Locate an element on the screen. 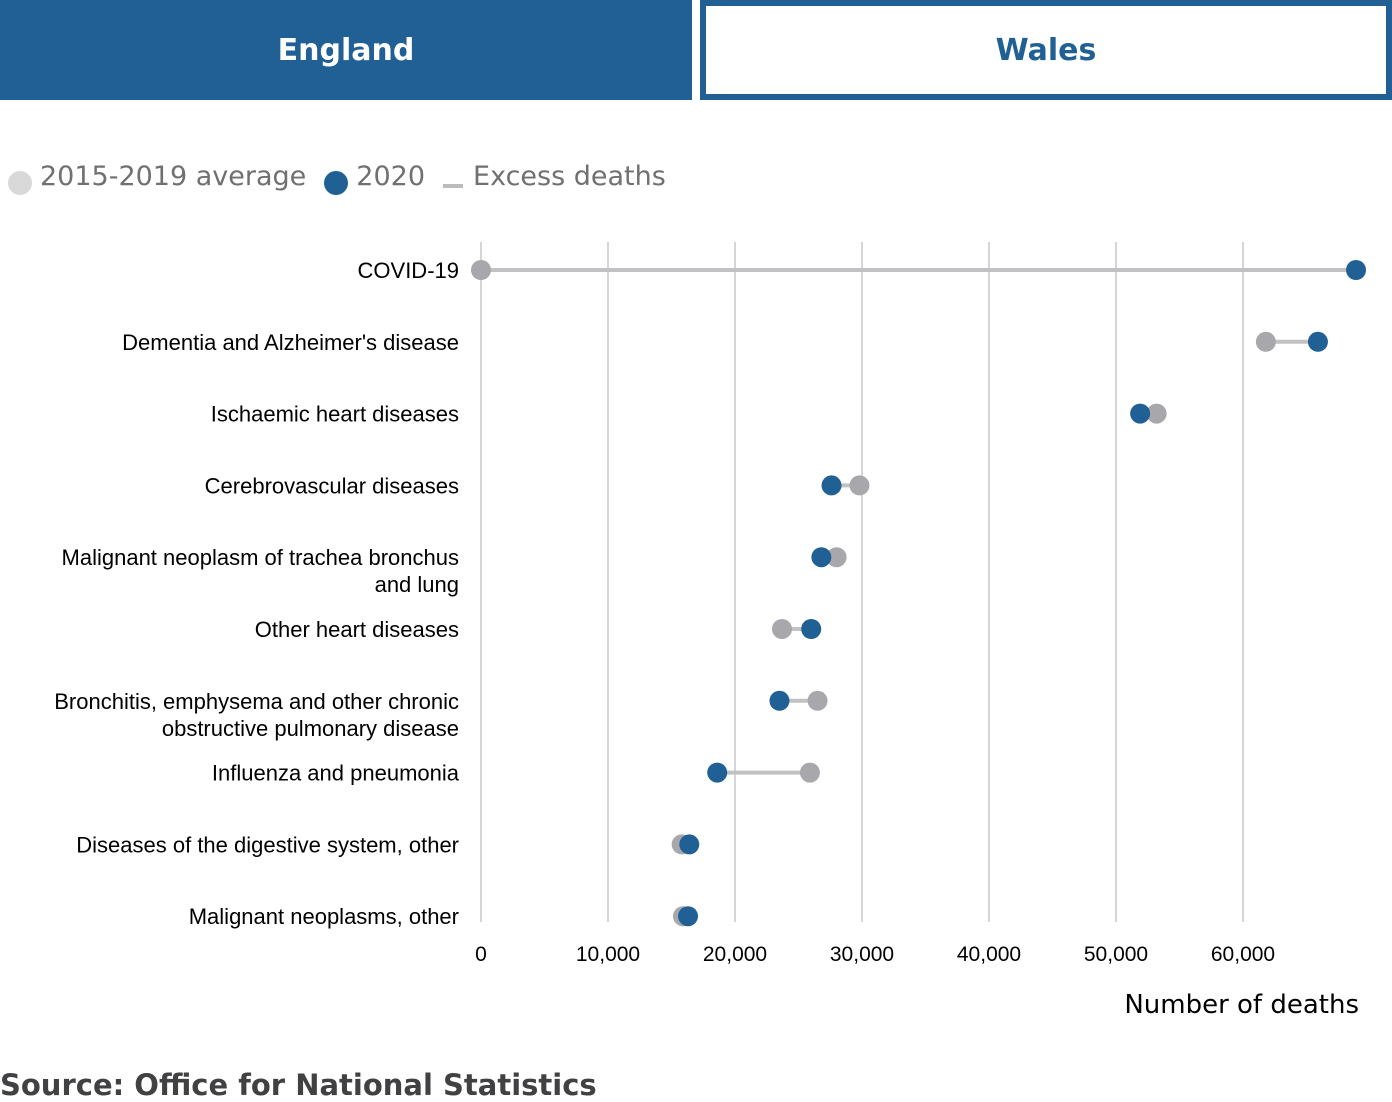 Image resolution: width=1392 pixels, height=1102 pixels. tab-wales: Wales is located at coordinates (1046, 50).